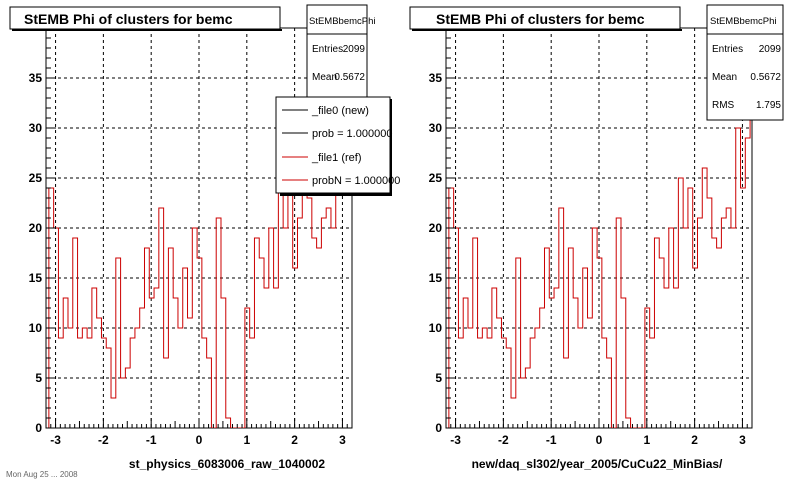 Image resolution: width=800 pixels, height=480 pixels. Describe the element at coordinates (352, 134) in the screenshot. I see `legend-label-prob: prob = 1.000000` at that location.